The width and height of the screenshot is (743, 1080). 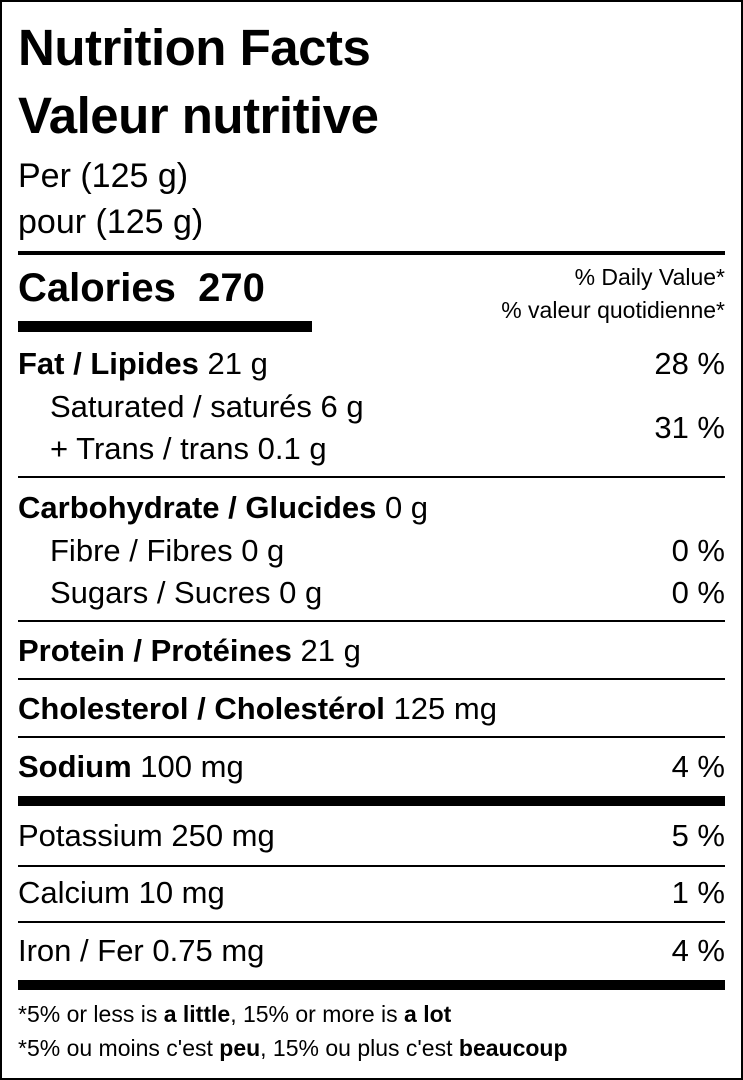 What do you see at coordinates (111, 222) in the screenshot?
I see `serving-size-french: pour (125 g)` at bounding box center [111, 222].